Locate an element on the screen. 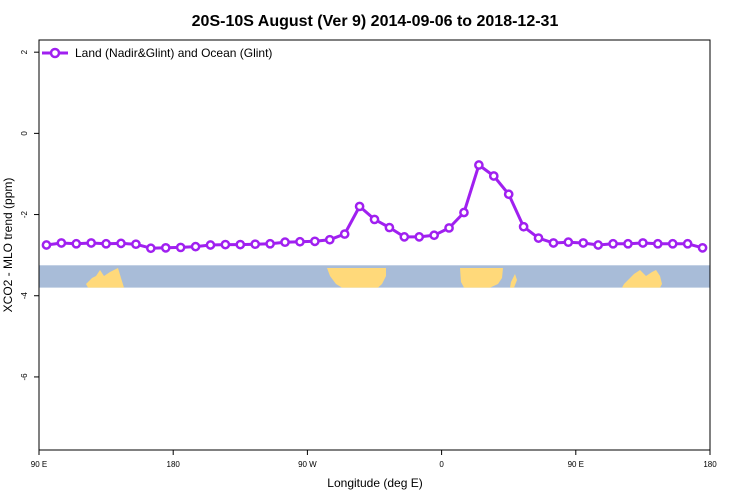 The image size is (750, 500). legend: Land (Nadir&Glint) and Ocean (Glint) is located at coordinates (157, 53).